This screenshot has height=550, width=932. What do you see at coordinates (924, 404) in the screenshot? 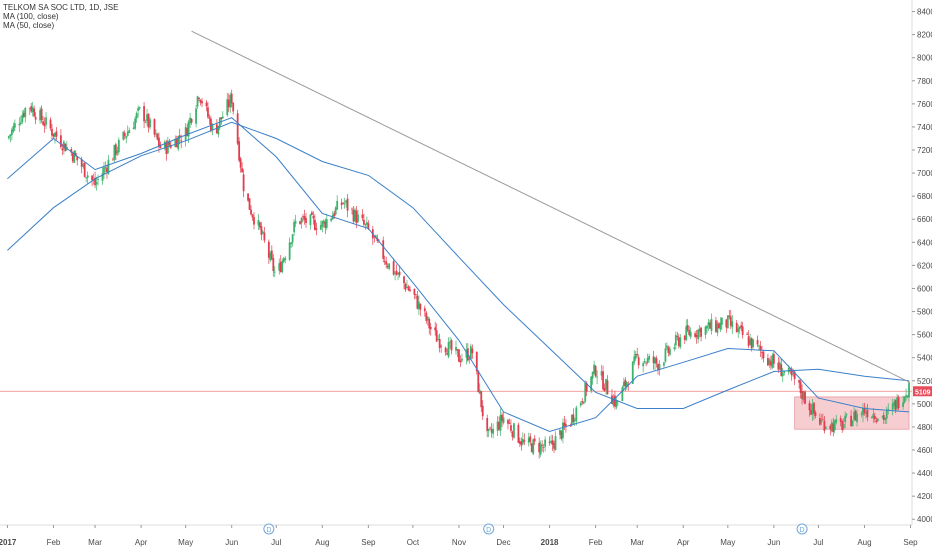
I see `y-tick-label: 5000` at bounding box center [924, 404].